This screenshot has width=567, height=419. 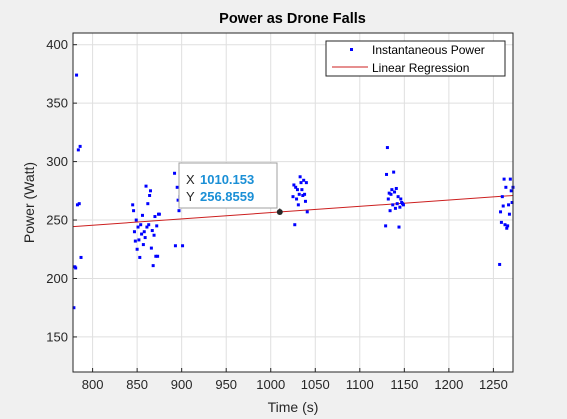 I want to click on x-tick-label: 1200, so click(x=448, y=384).